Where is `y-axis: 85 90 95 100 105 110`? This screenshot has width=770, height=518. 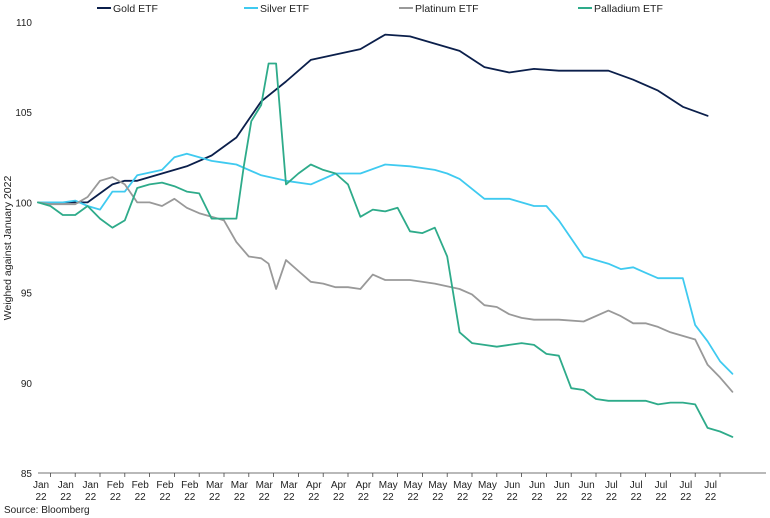 y-axis: 85 90 95 100 105 110 is located at coordinates (23, 249).